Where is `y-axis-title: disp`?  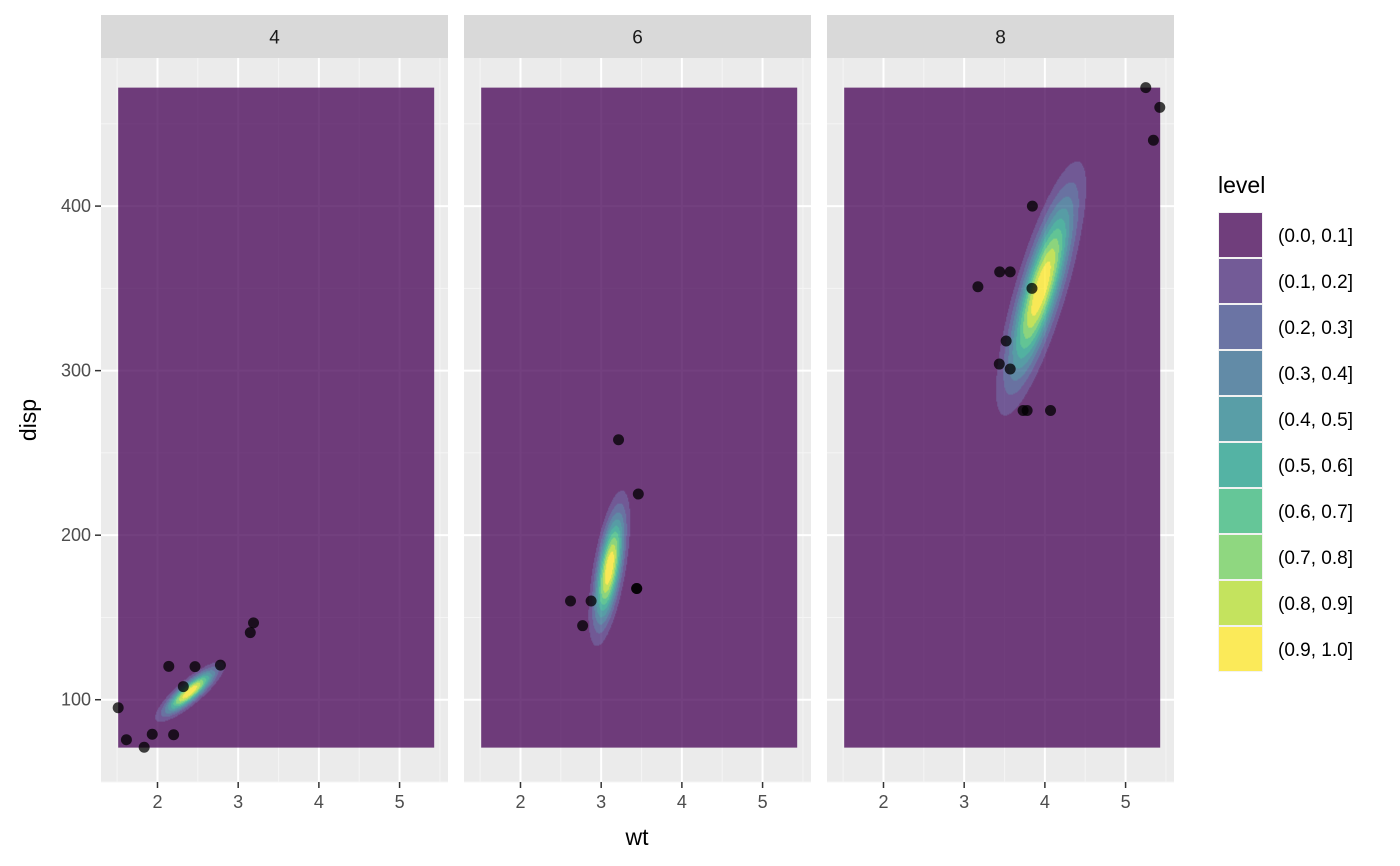
y-axis-title: disp is located at coordinates (28, 420).